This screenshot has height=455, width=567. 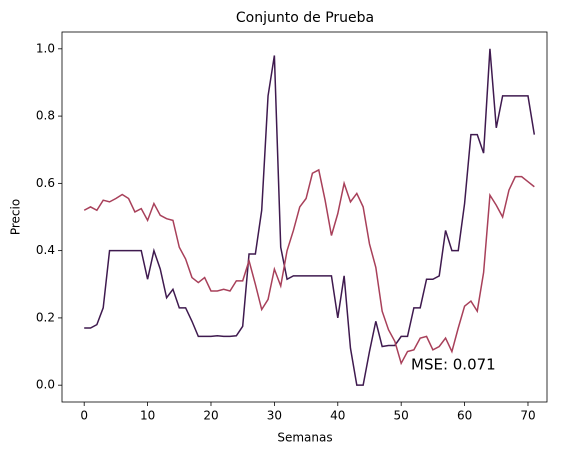 I want to click on y-tick-label: 0.0, so click(x=45, y=385).